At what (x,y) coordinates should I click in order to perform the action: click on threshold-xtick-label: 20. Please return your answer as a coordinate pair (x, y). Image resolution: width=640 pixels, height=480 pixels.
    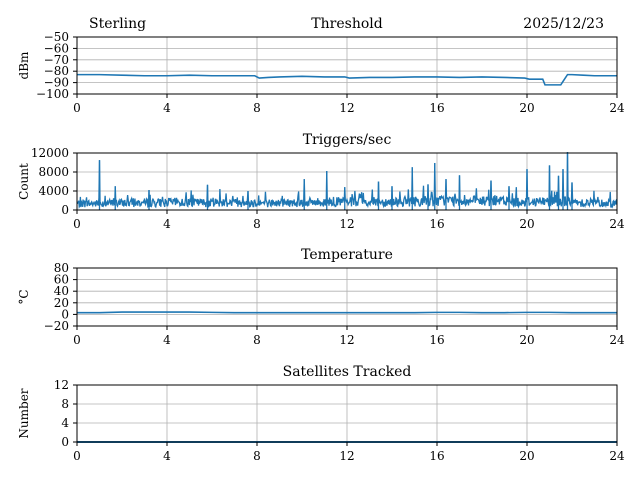
    Looking at the image, I should click on (526, 108).